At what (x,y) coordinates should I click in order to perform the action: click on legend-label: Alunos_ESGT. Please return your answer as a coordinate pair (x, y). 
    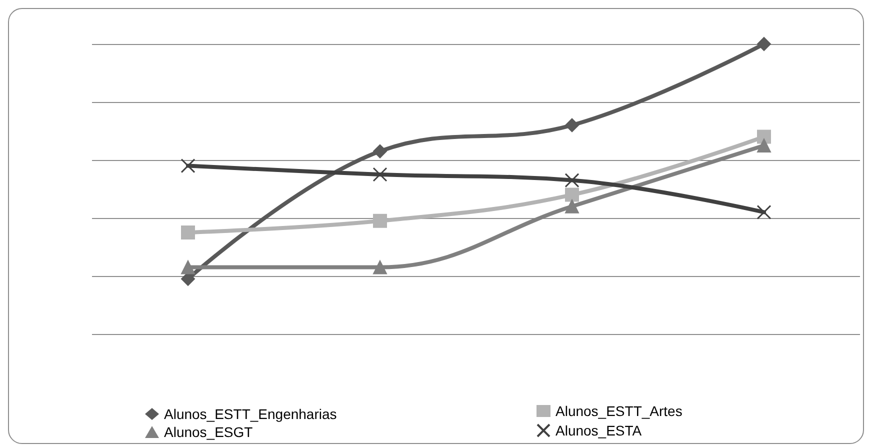
    Looking at the image, I should click on (209, 432).